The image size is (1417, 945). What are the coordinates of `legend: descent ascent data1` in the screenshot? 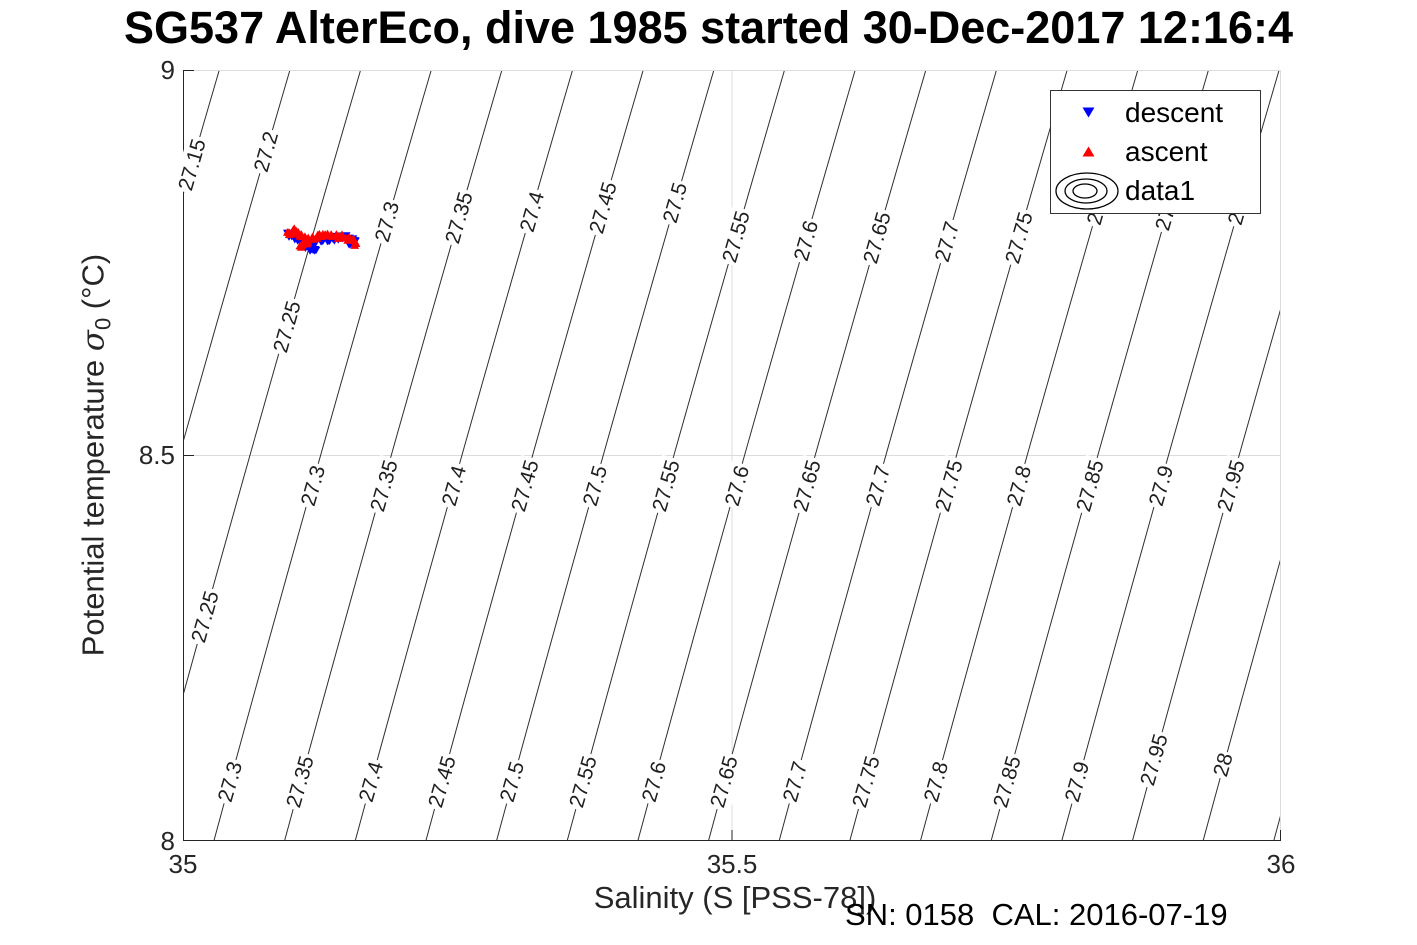 It's located at (1155, 152).